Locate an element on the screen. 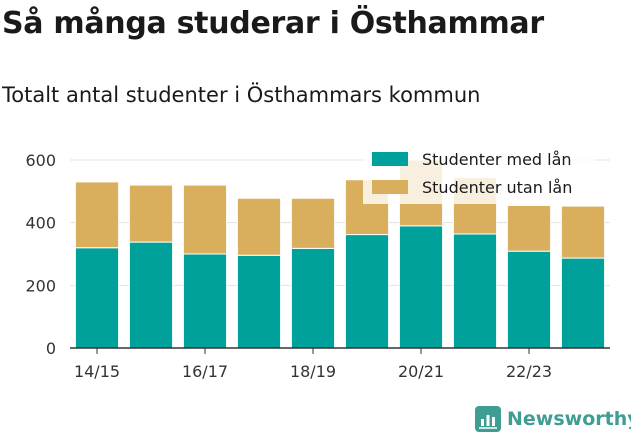 The width and height of the screenshot is (631, 439). y-tick-label: 400 is located at coordinates (40, 223).